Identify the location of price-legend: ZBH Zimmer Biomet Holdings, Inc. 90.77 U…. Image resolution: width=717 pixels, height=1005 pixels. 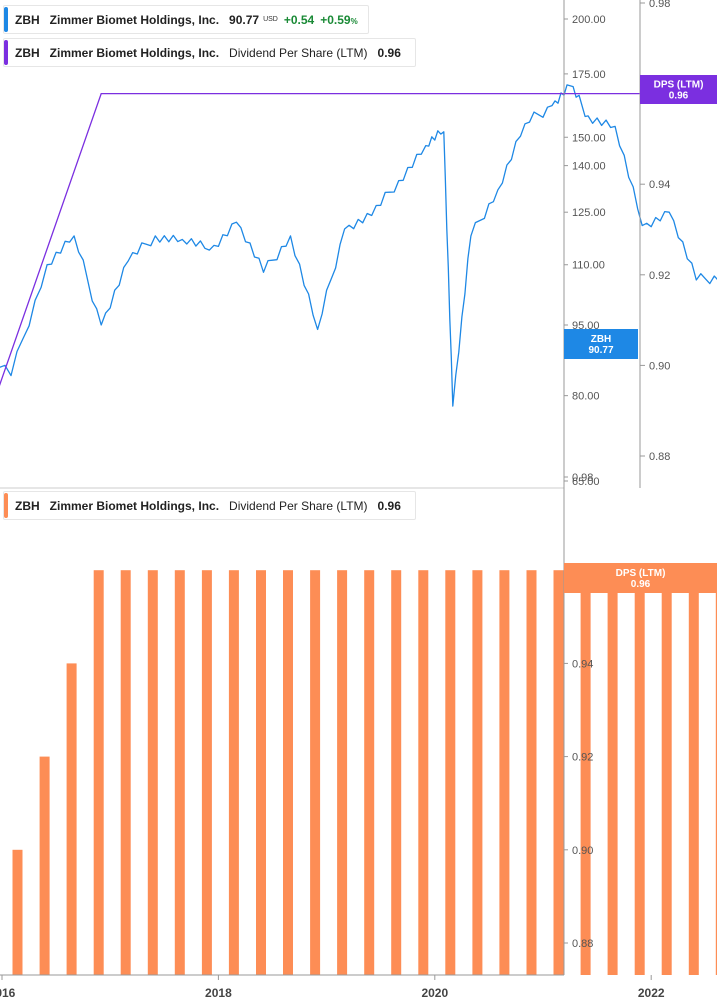
(186, 19).